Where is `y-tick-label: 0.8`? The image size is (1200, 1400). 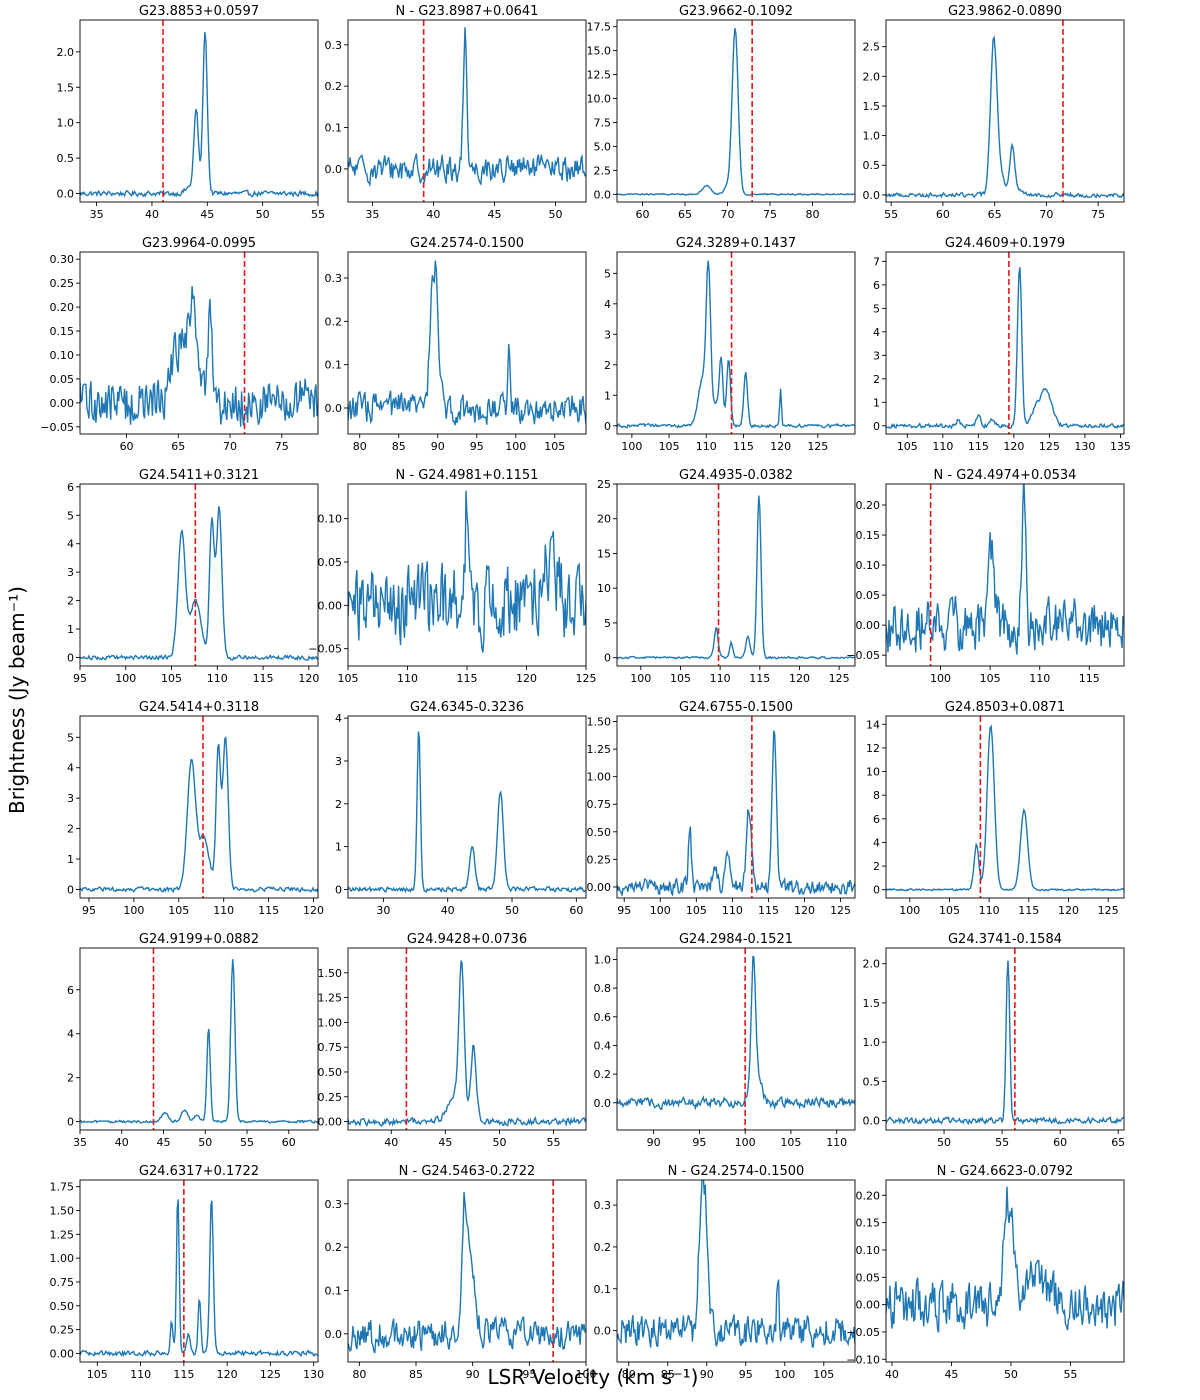
y-tick-label: 0.8 is located at coordinates (603, 988).